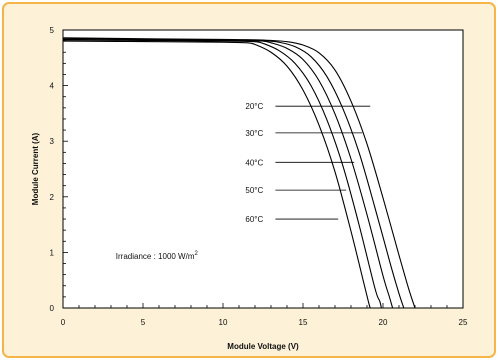  Describe the element at coordinates (52, 197) in the screenshot. I see `y-tick-label: 2` at that location.